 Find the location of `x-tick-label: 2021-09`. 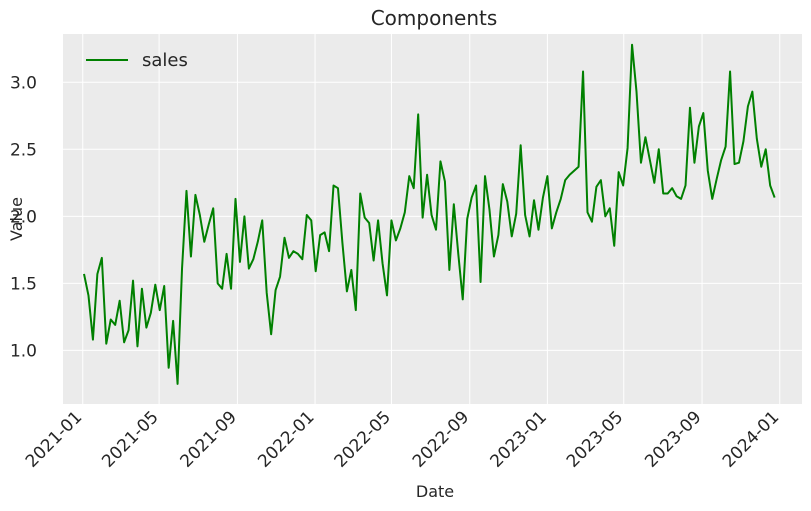

x-tick-label: 2021-09 is located at coordinates (209, 439).